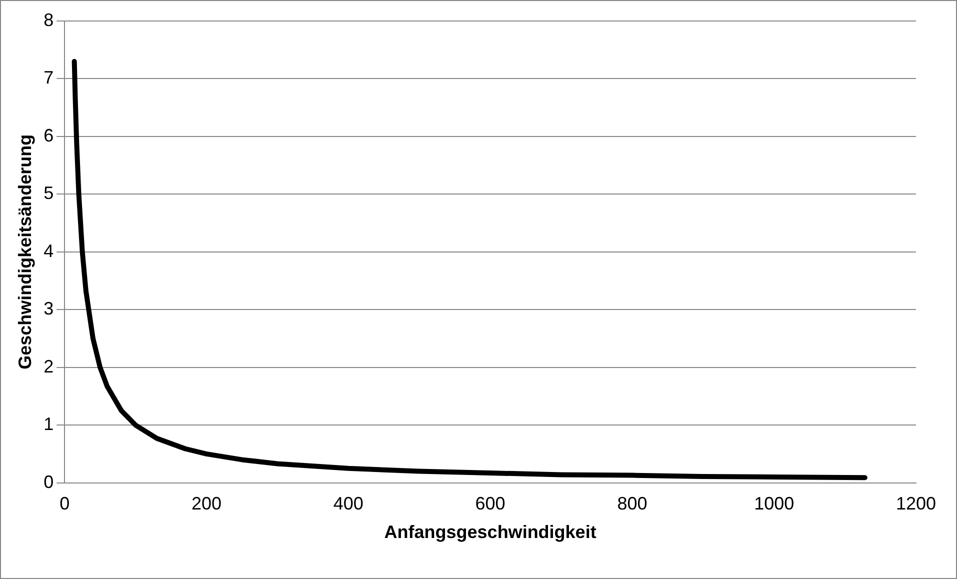  I want to click on y-tick-label: 0, so click(49, 482).